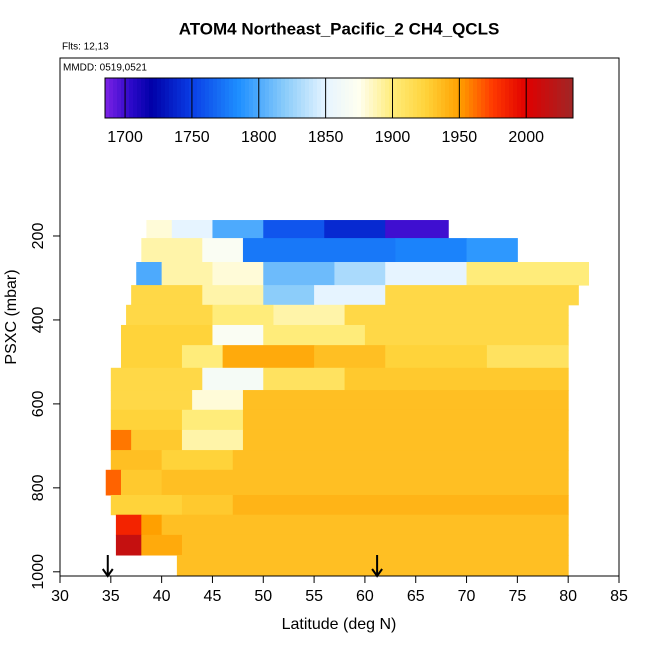  Describe the element at coordinates (38, 319) in the screenshot. I see `y-tick-label: 400` at that location.